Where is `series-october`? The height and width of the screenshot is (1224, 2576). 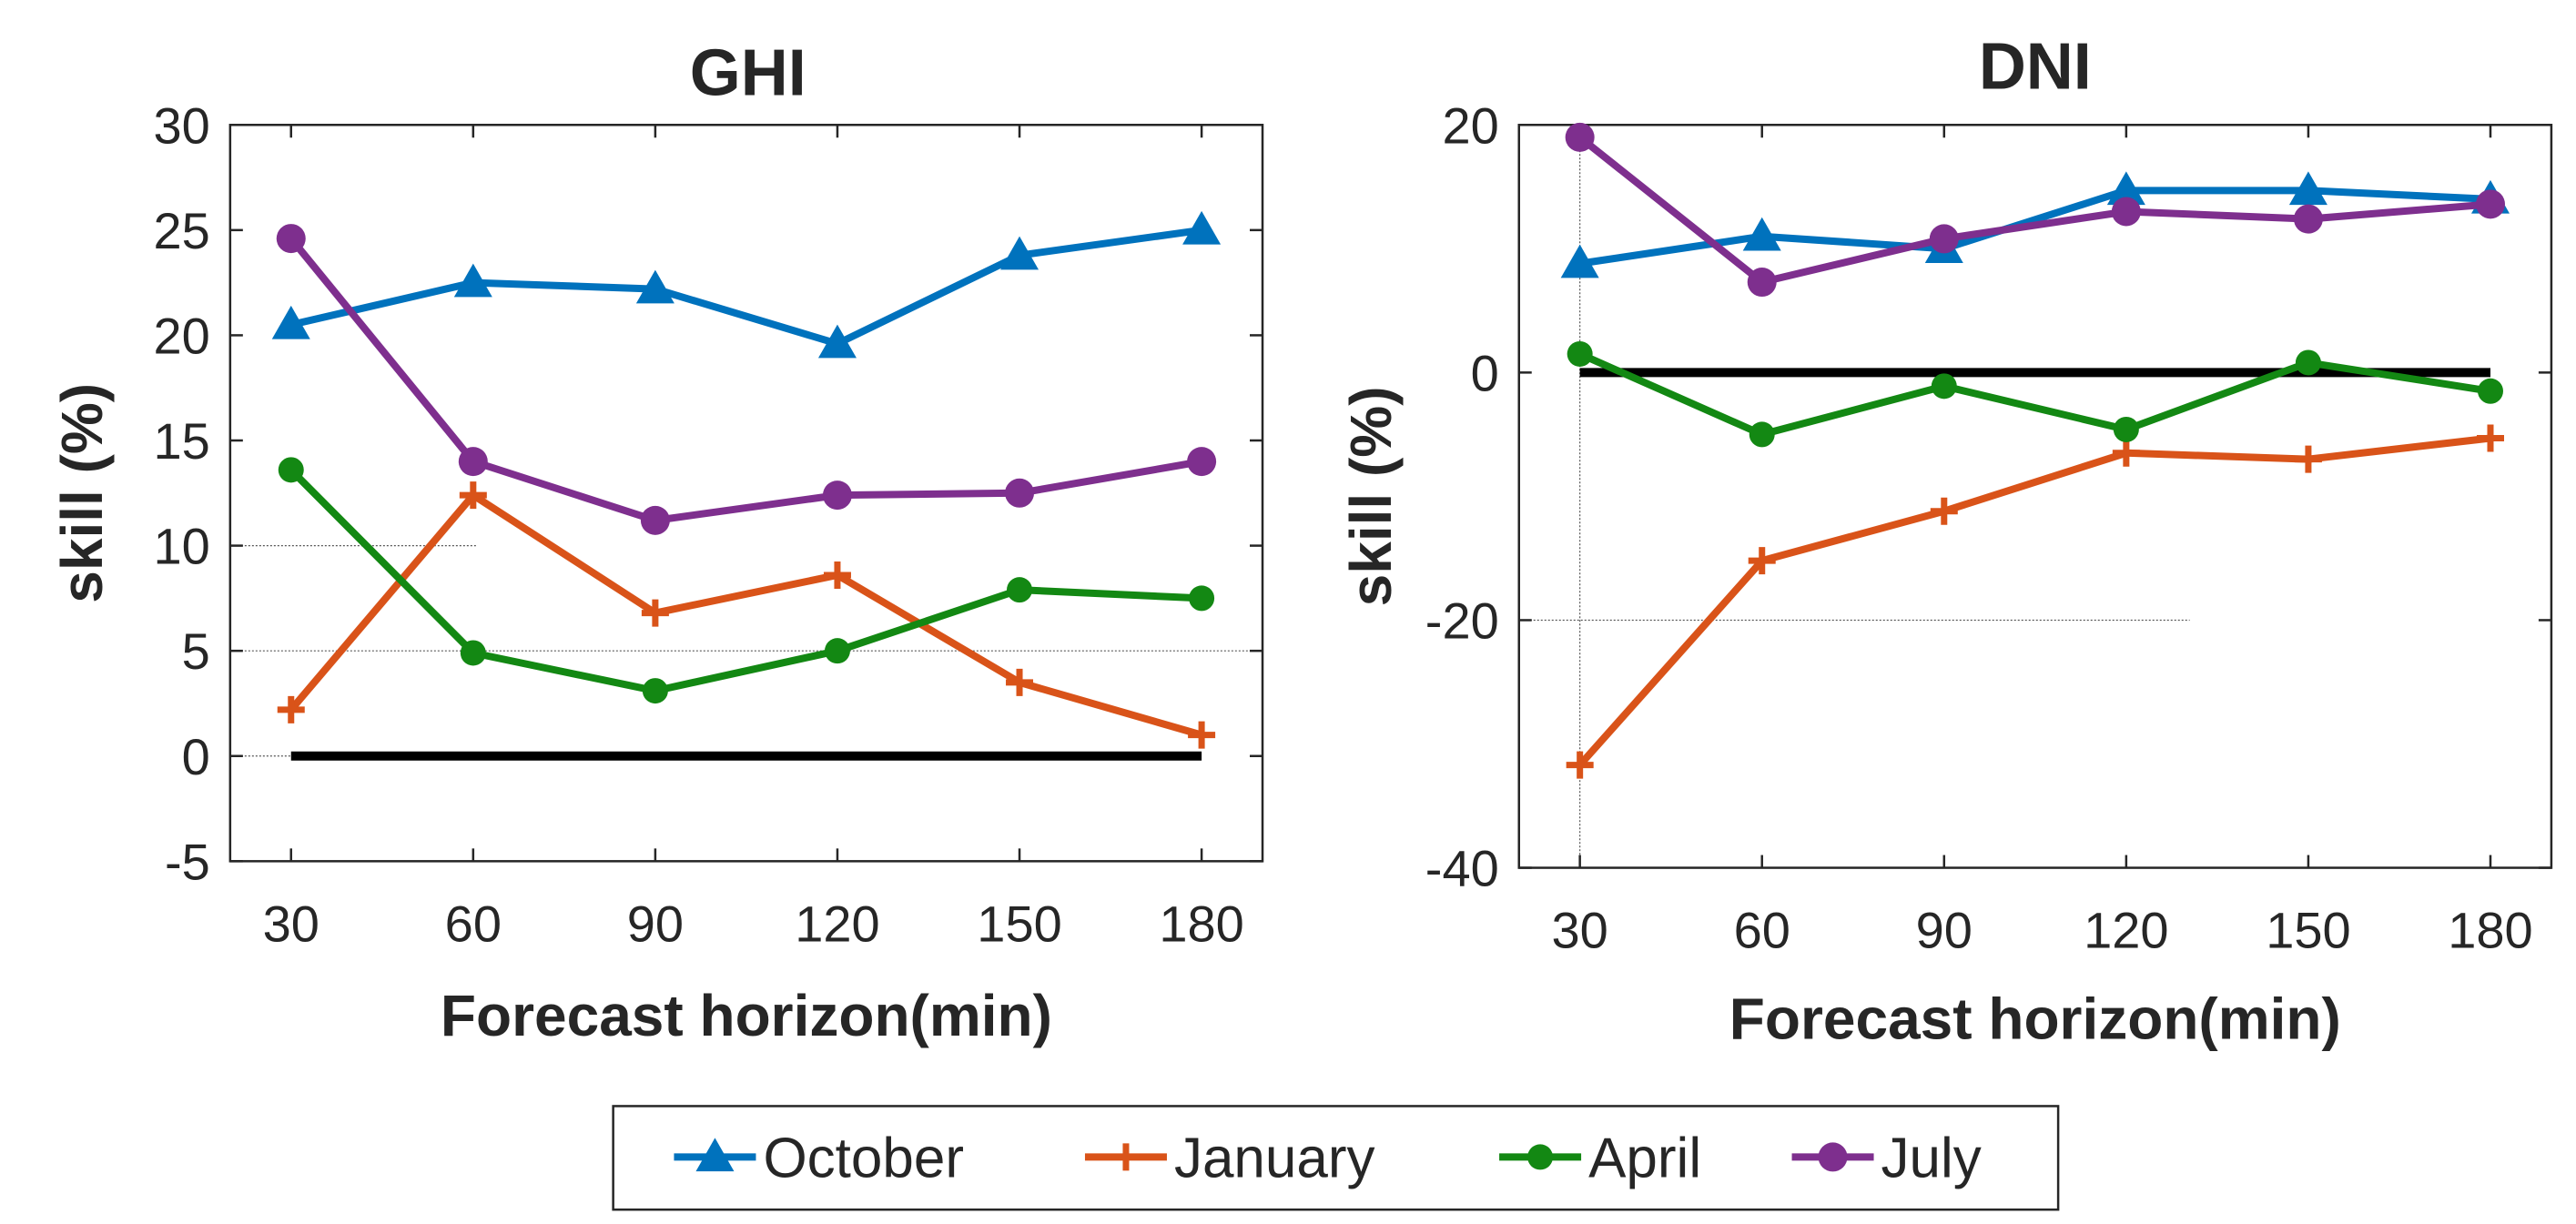 series-october is located at coordinates (746, 284).